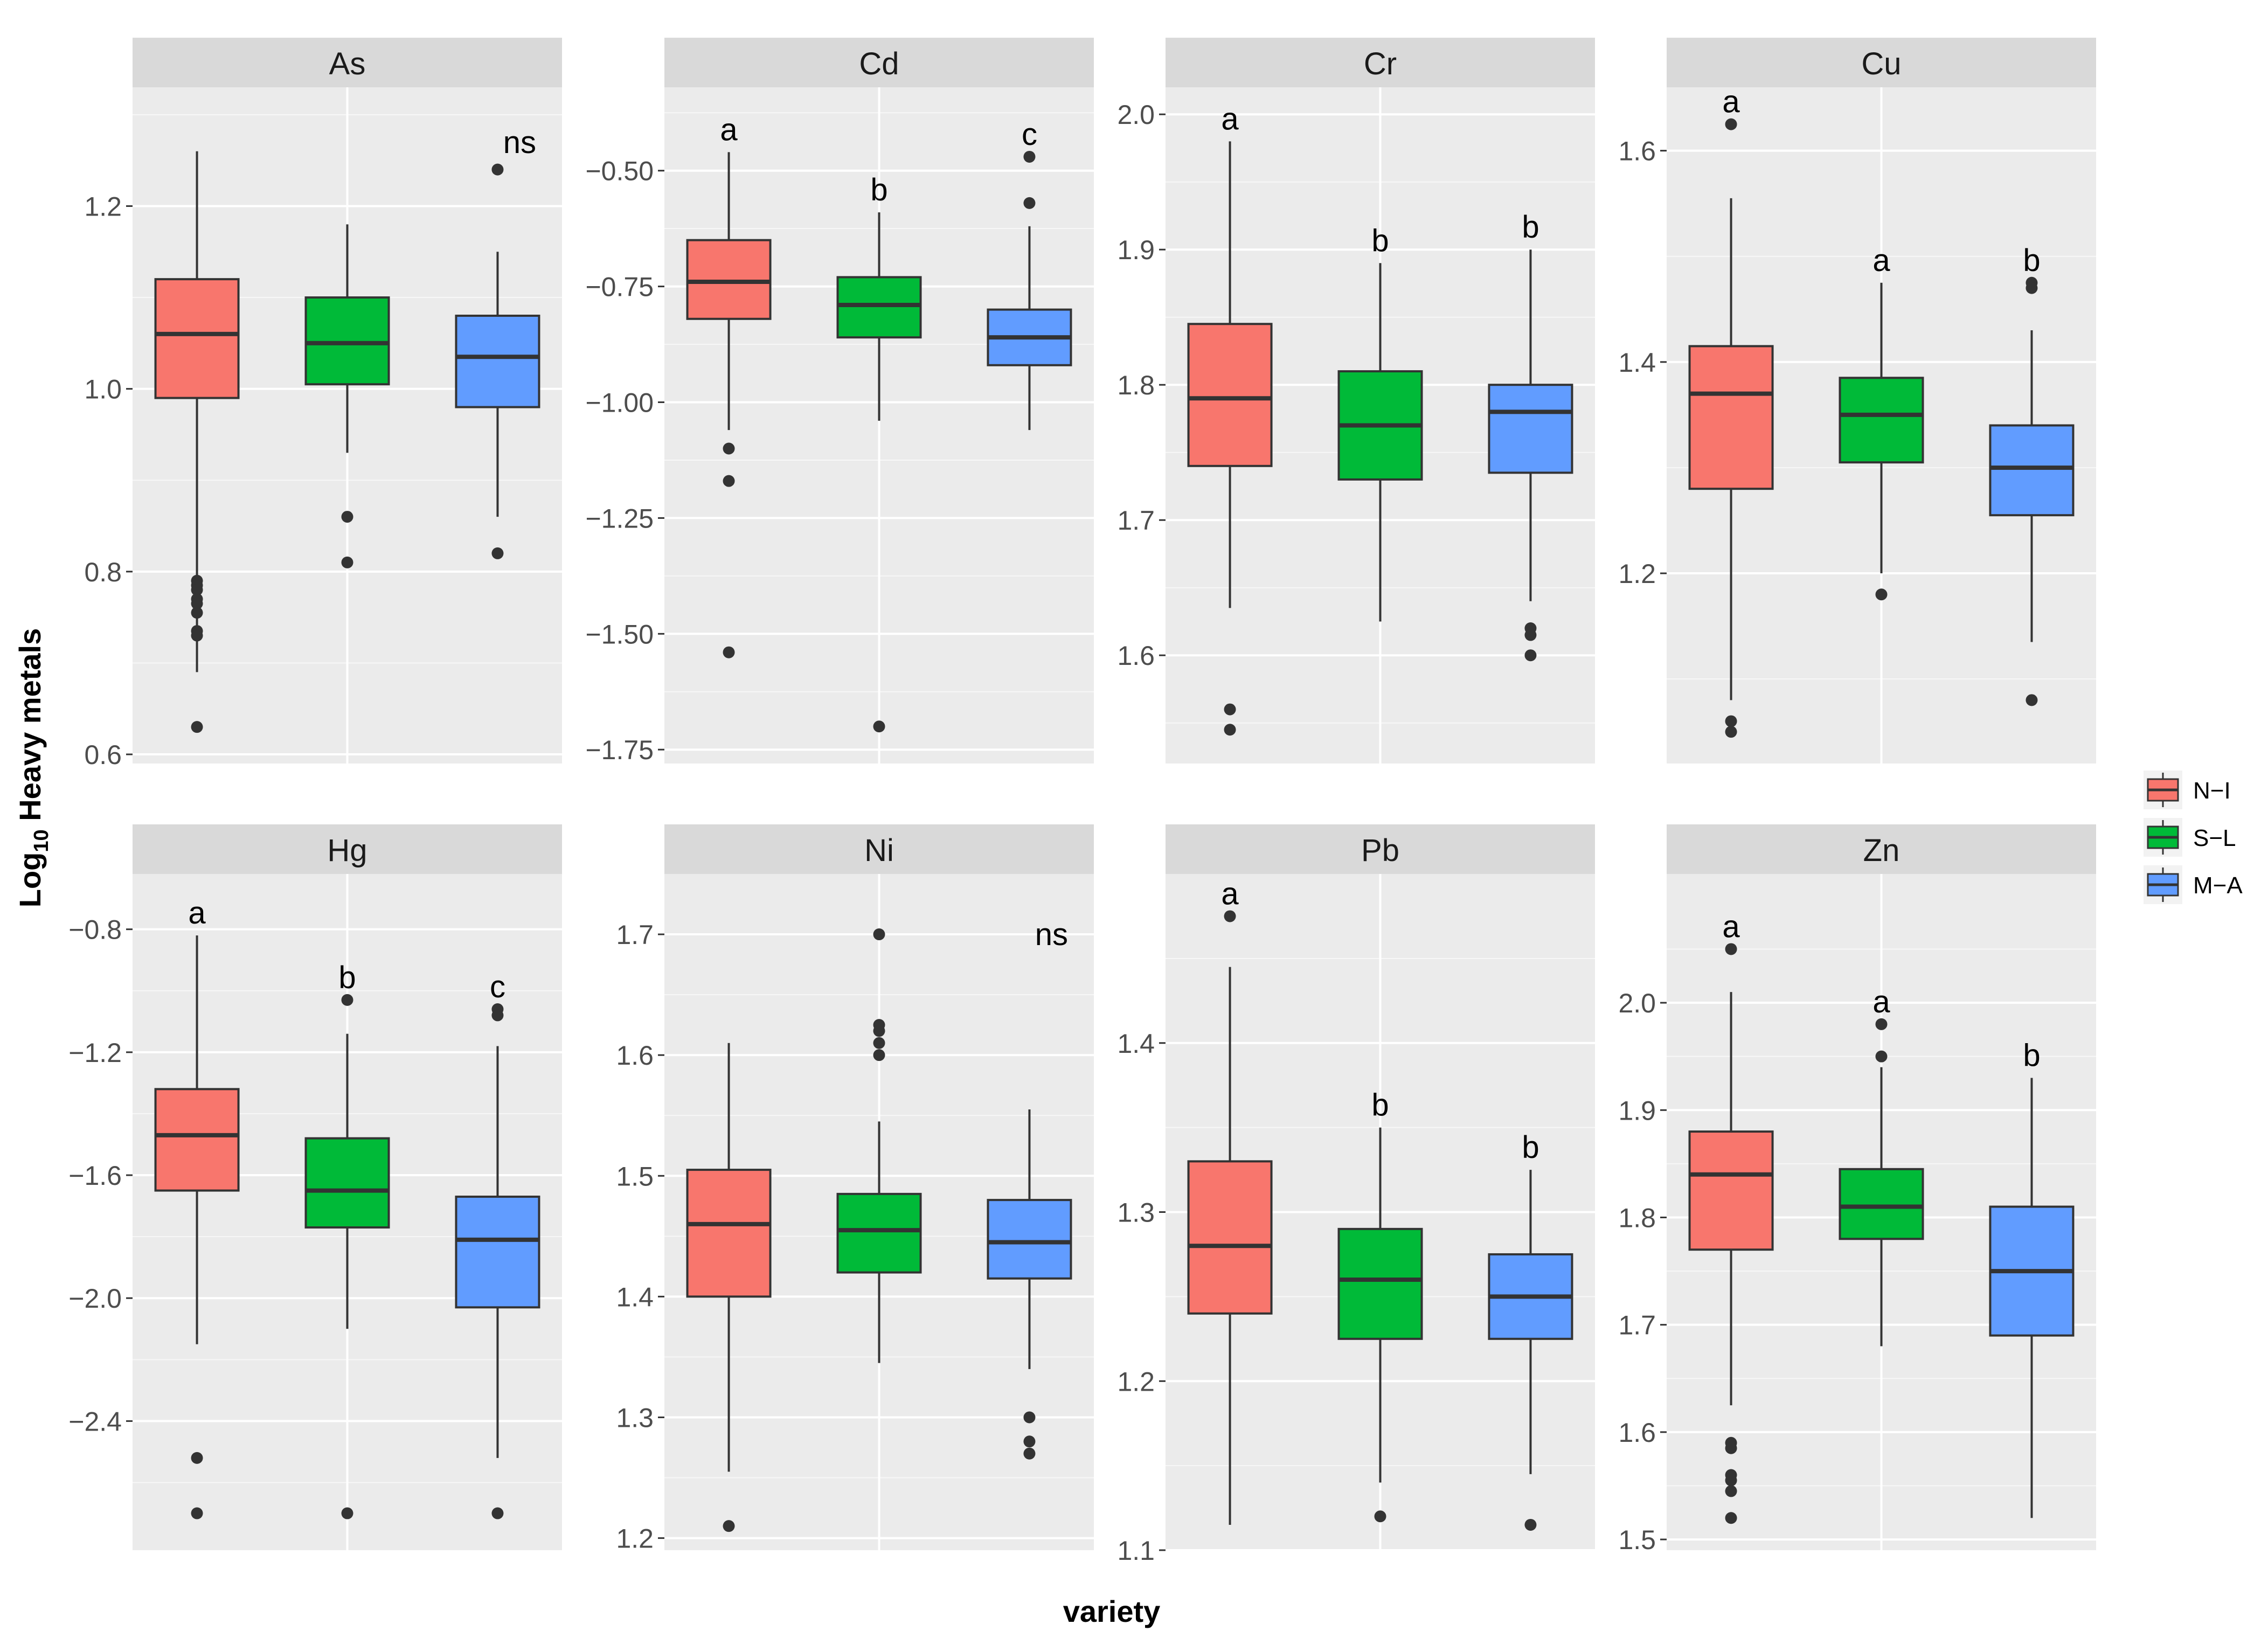  What do you see at coordinates (197, 1207) in the screenshot?
I see `box-Hg-1: a` at bounding box center [197, 1207].